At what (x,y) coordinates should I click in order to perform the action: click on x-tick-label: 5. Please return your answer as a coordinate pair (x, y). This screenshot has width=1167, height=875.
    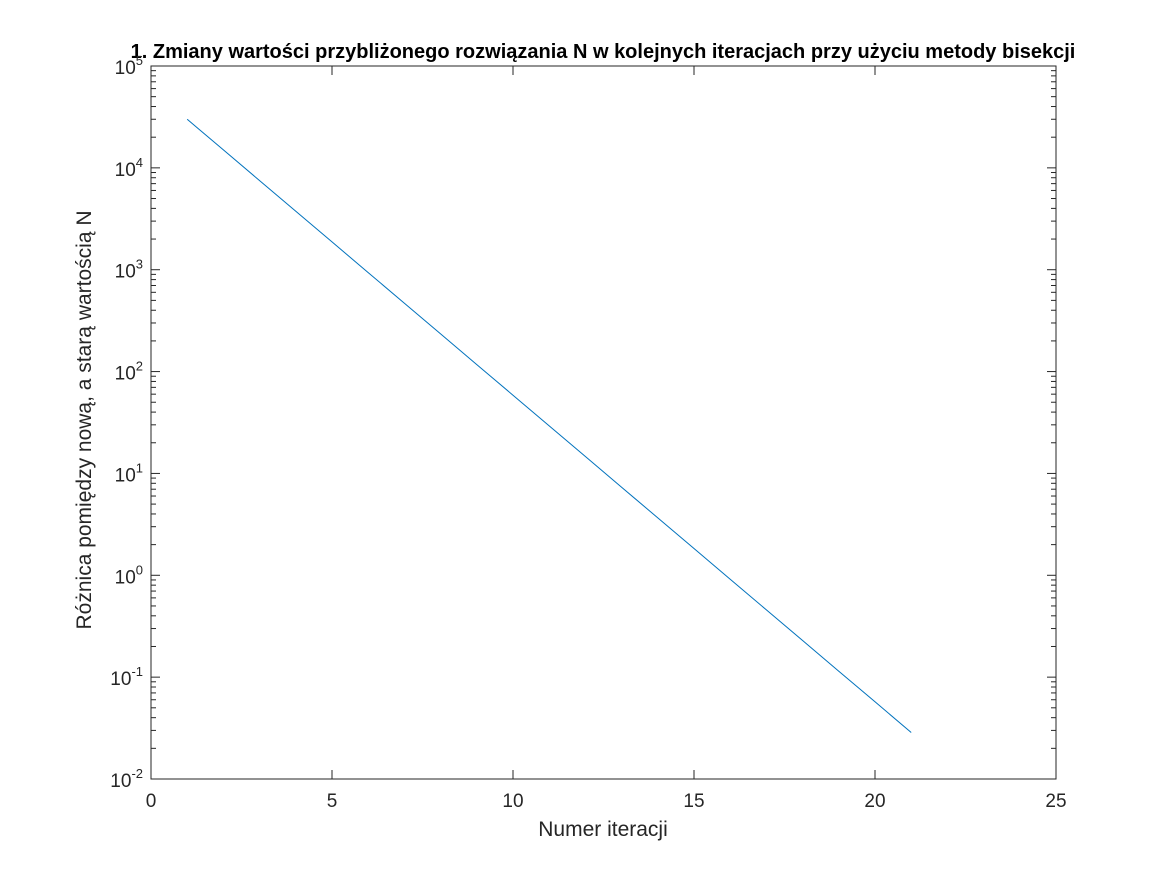
    Looking at the image, I should click on (332, 801).